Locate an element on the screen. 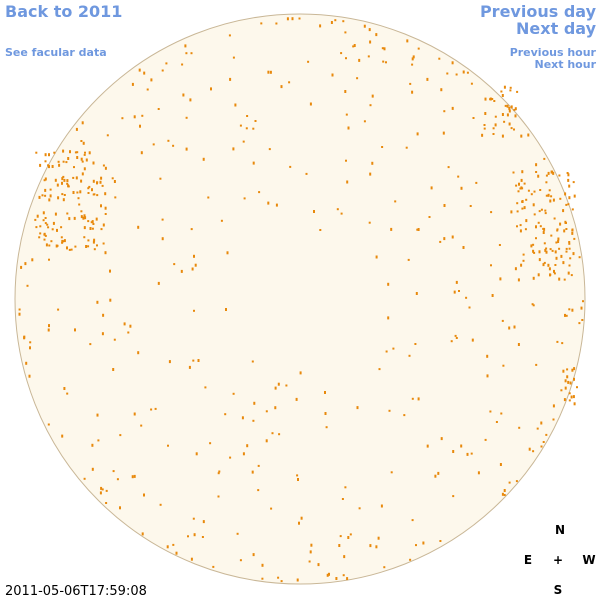 This screenshot has width=600, height=600. facular-link: See facular data is located at coordinates (56, 52).